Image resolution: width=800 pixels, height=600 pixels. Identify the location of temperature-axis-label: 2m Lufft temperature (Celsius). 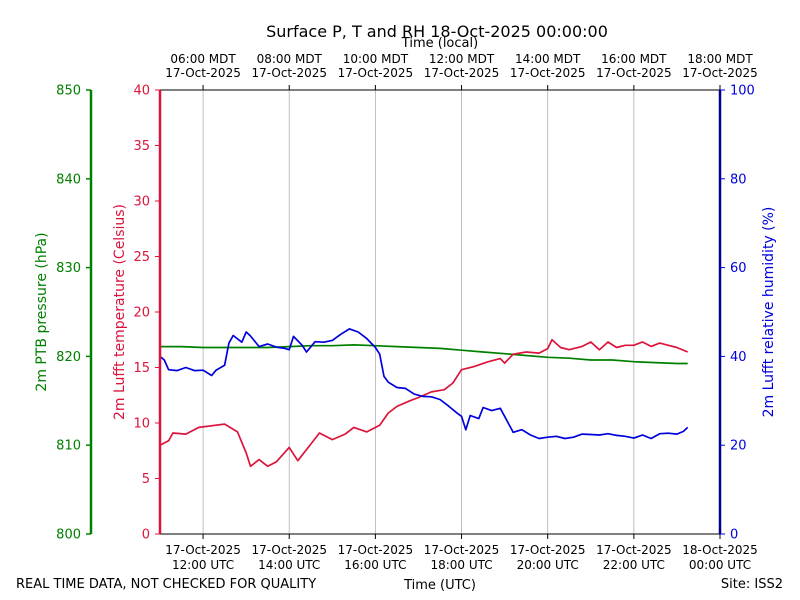
(120, 312).